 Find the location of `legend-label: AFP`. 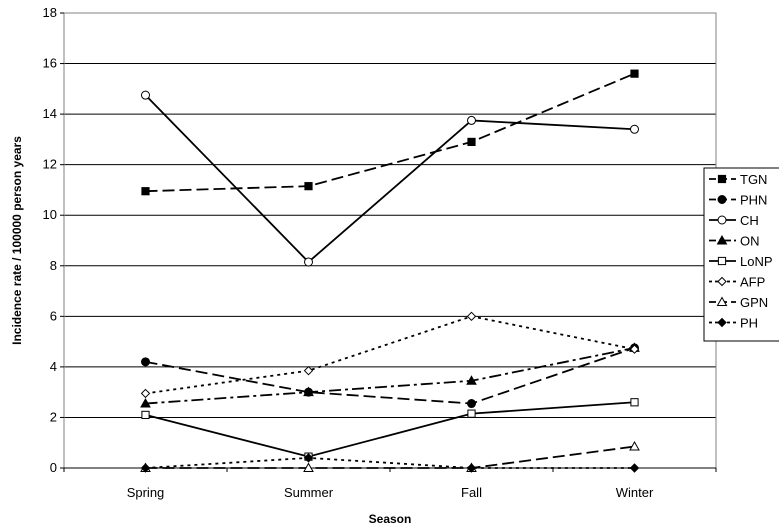

legend-label: AFP is located at coordinates (752, 282).